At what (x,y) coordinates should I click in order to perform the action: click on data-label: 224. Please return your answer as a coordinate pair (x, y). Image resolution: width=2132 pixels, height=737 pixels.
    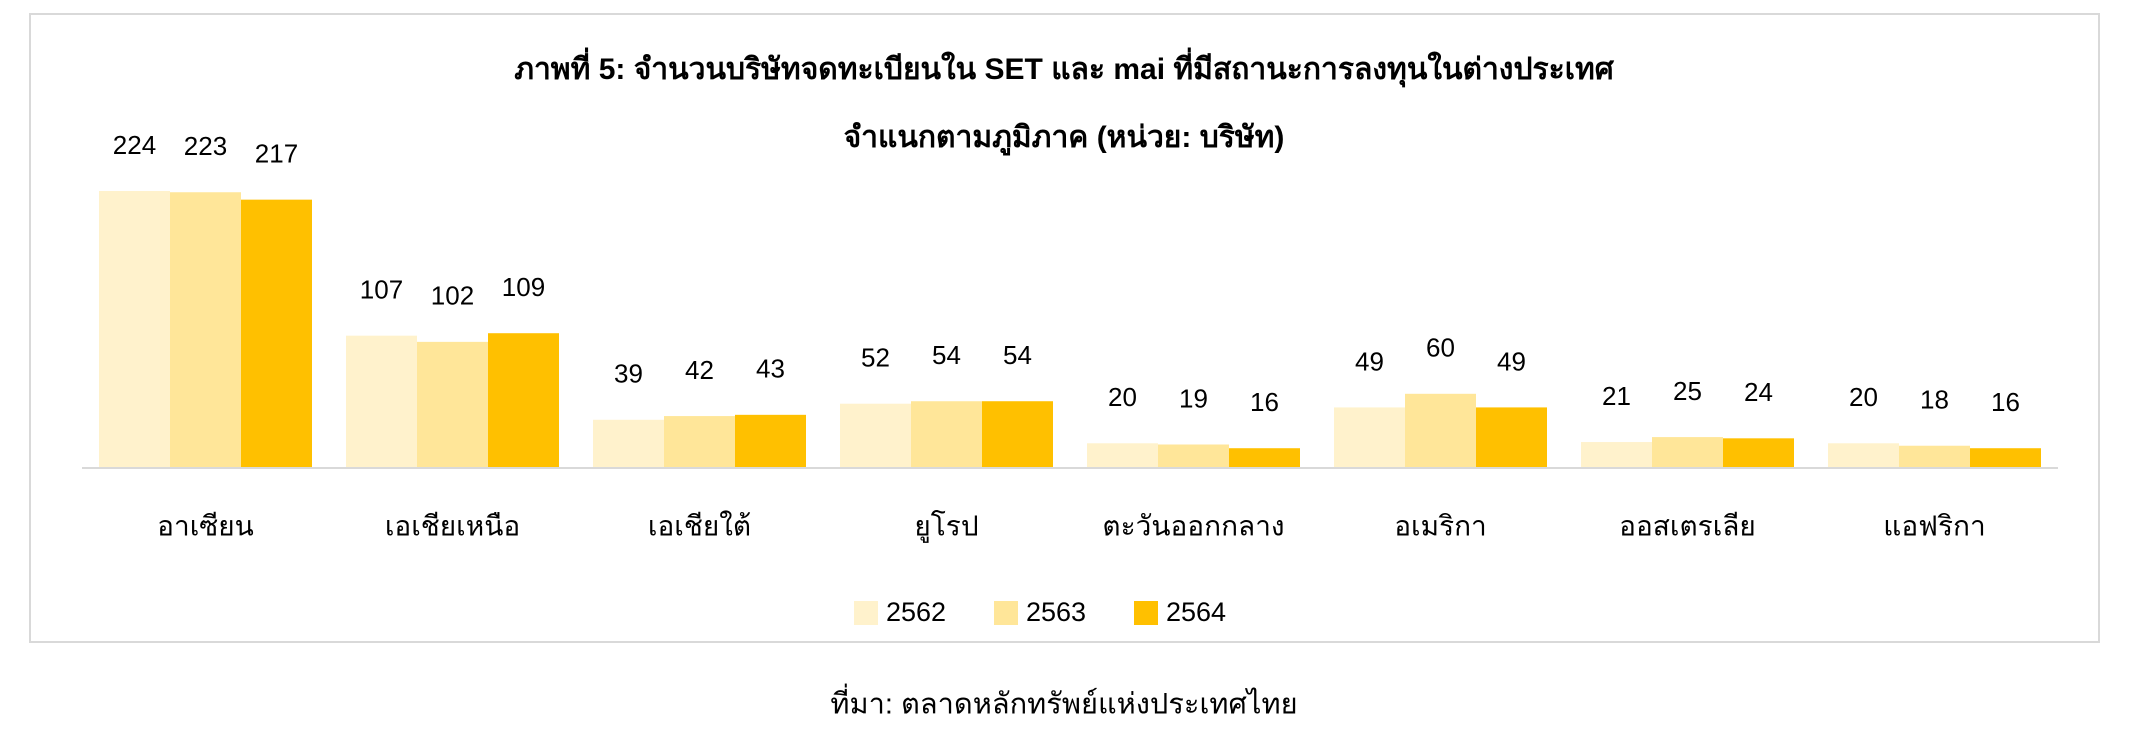
    Looking at the image, I should click on (134, 145).